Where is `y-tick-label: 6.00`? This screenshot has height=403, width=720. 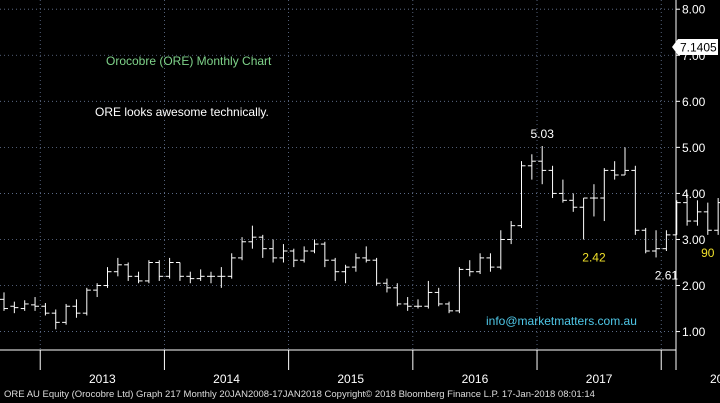
y-tick-label: 6.00 is located at coordinates (694, 102).